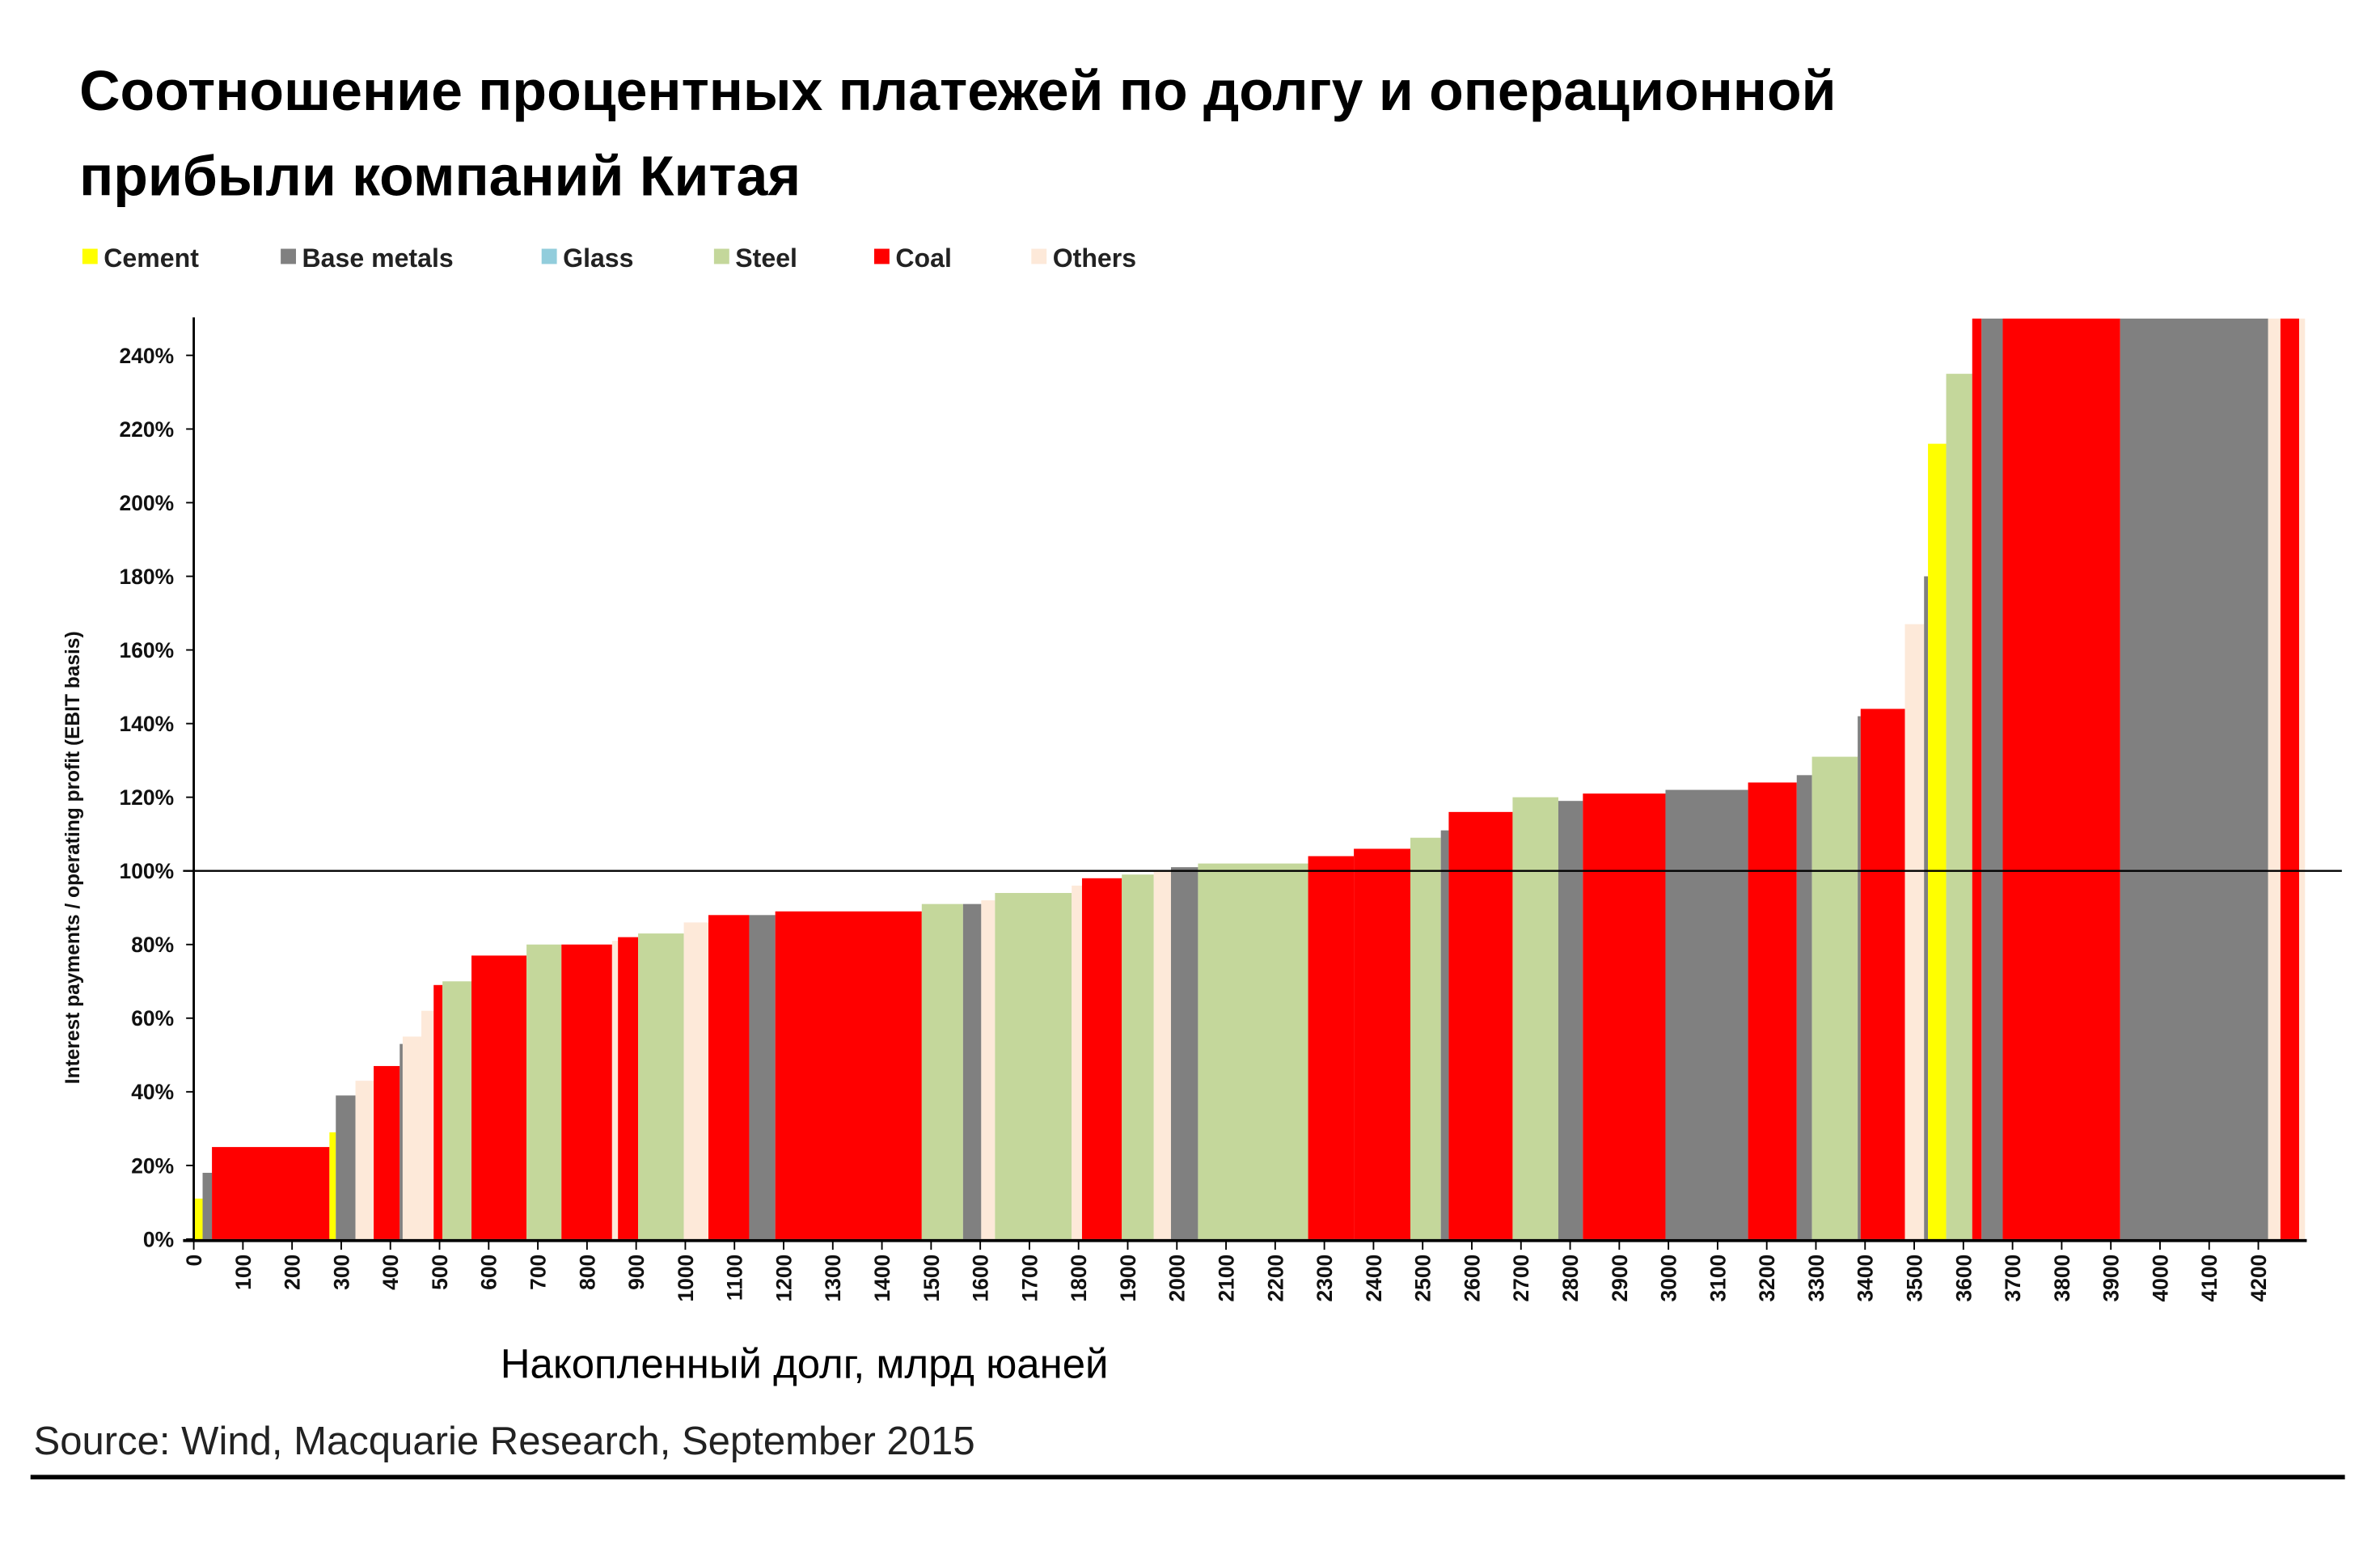 The width and height of the screenshot is (2380, 1553). I want to click on x-tick-label: 2300, so click(1325, 1279).